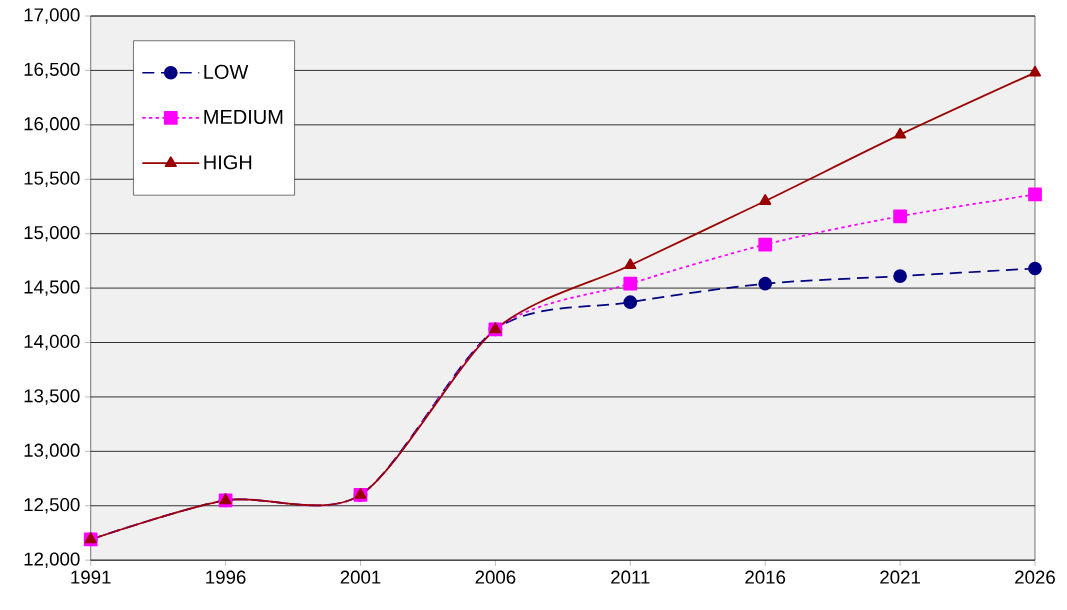 The width and height of the screenshot is (1067, 610). I want to click on y-tick-label: 14,000, so click(52, 342).